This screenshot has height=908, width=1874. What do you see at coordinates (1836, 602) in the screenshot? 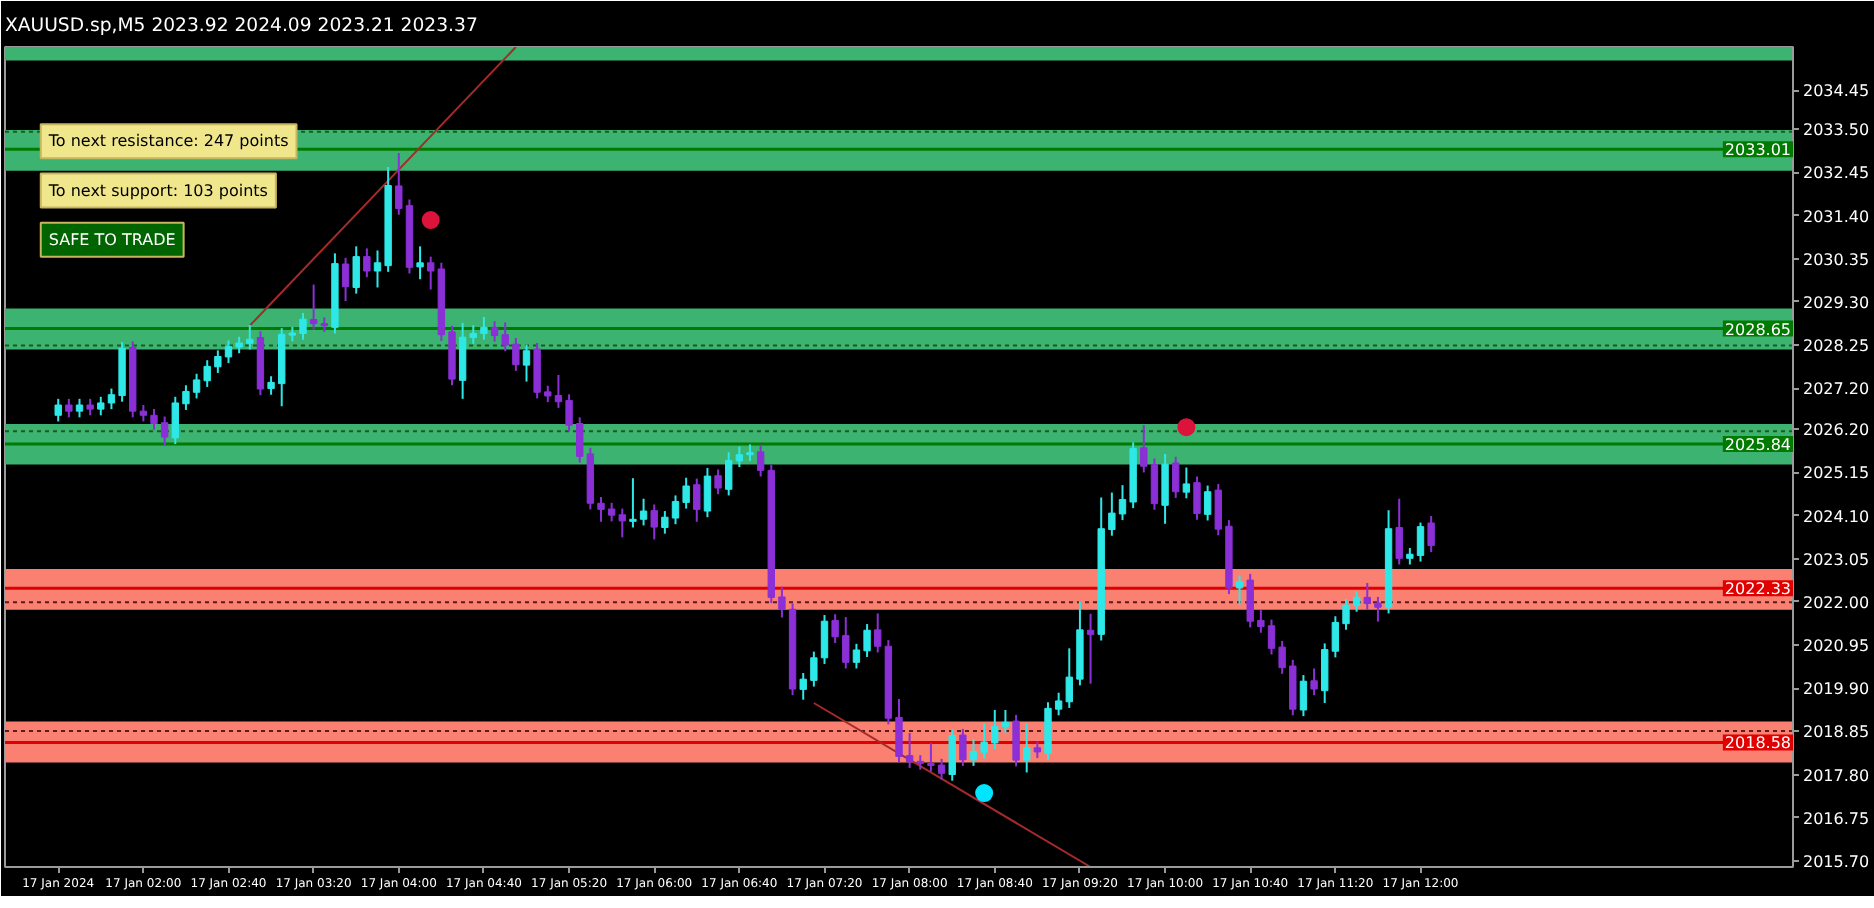
I see `y-tick-label: 2022.00` at bounding box center [1836, 602].